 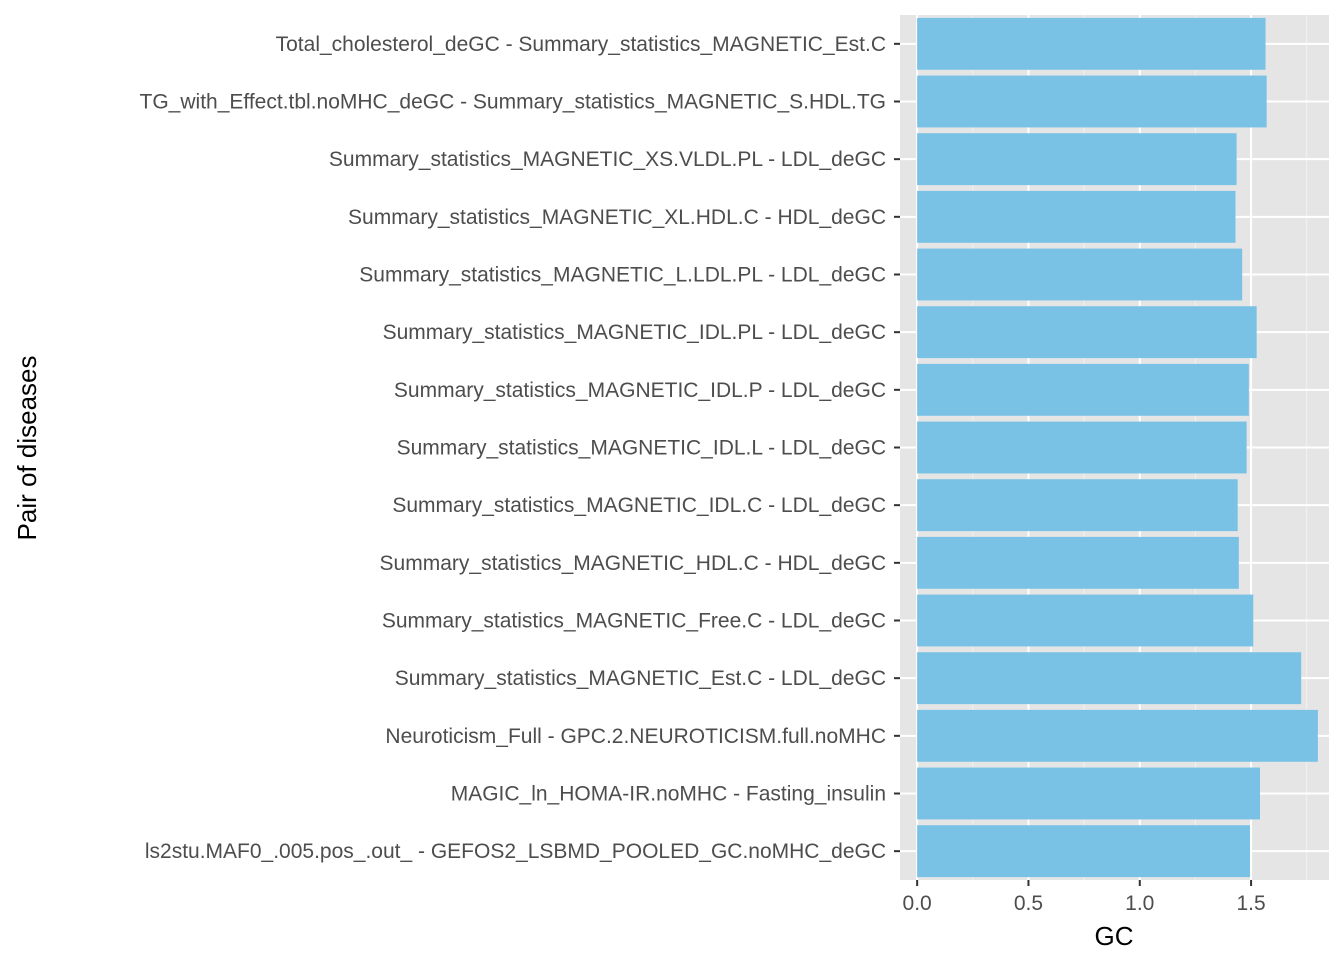 I want to click on x-axis-title: GC, so click(x=1114, y=936).